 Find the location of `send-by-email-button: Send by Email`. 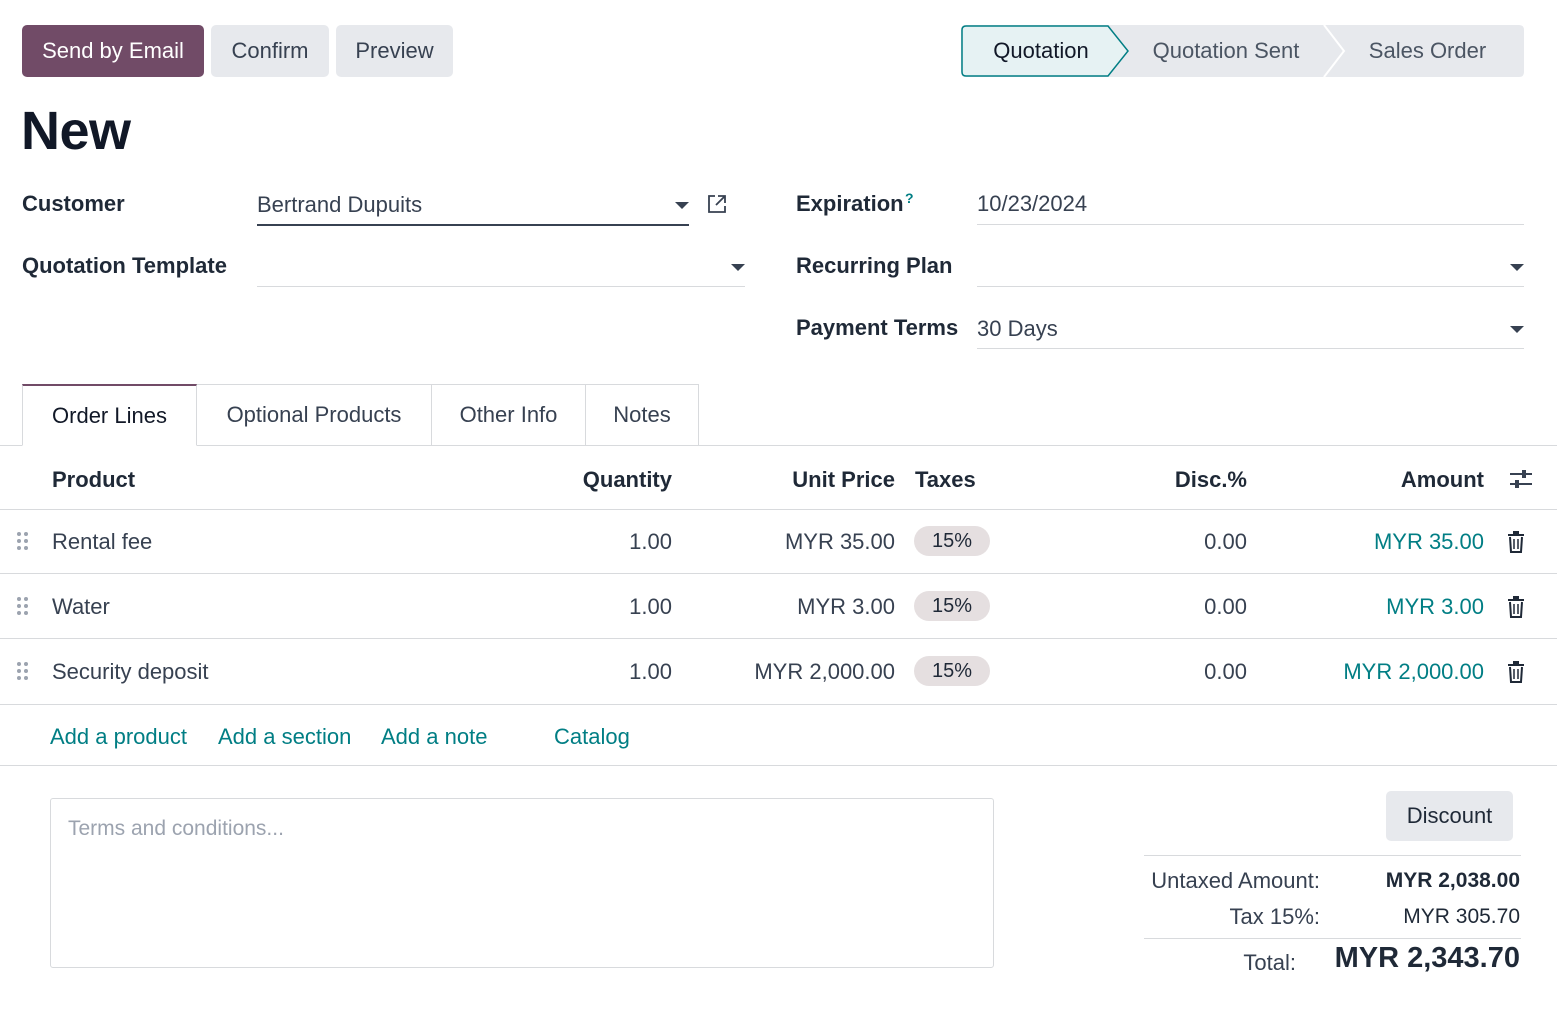

send-by-email-button: Send by Email is located at coordinates (113, 51).